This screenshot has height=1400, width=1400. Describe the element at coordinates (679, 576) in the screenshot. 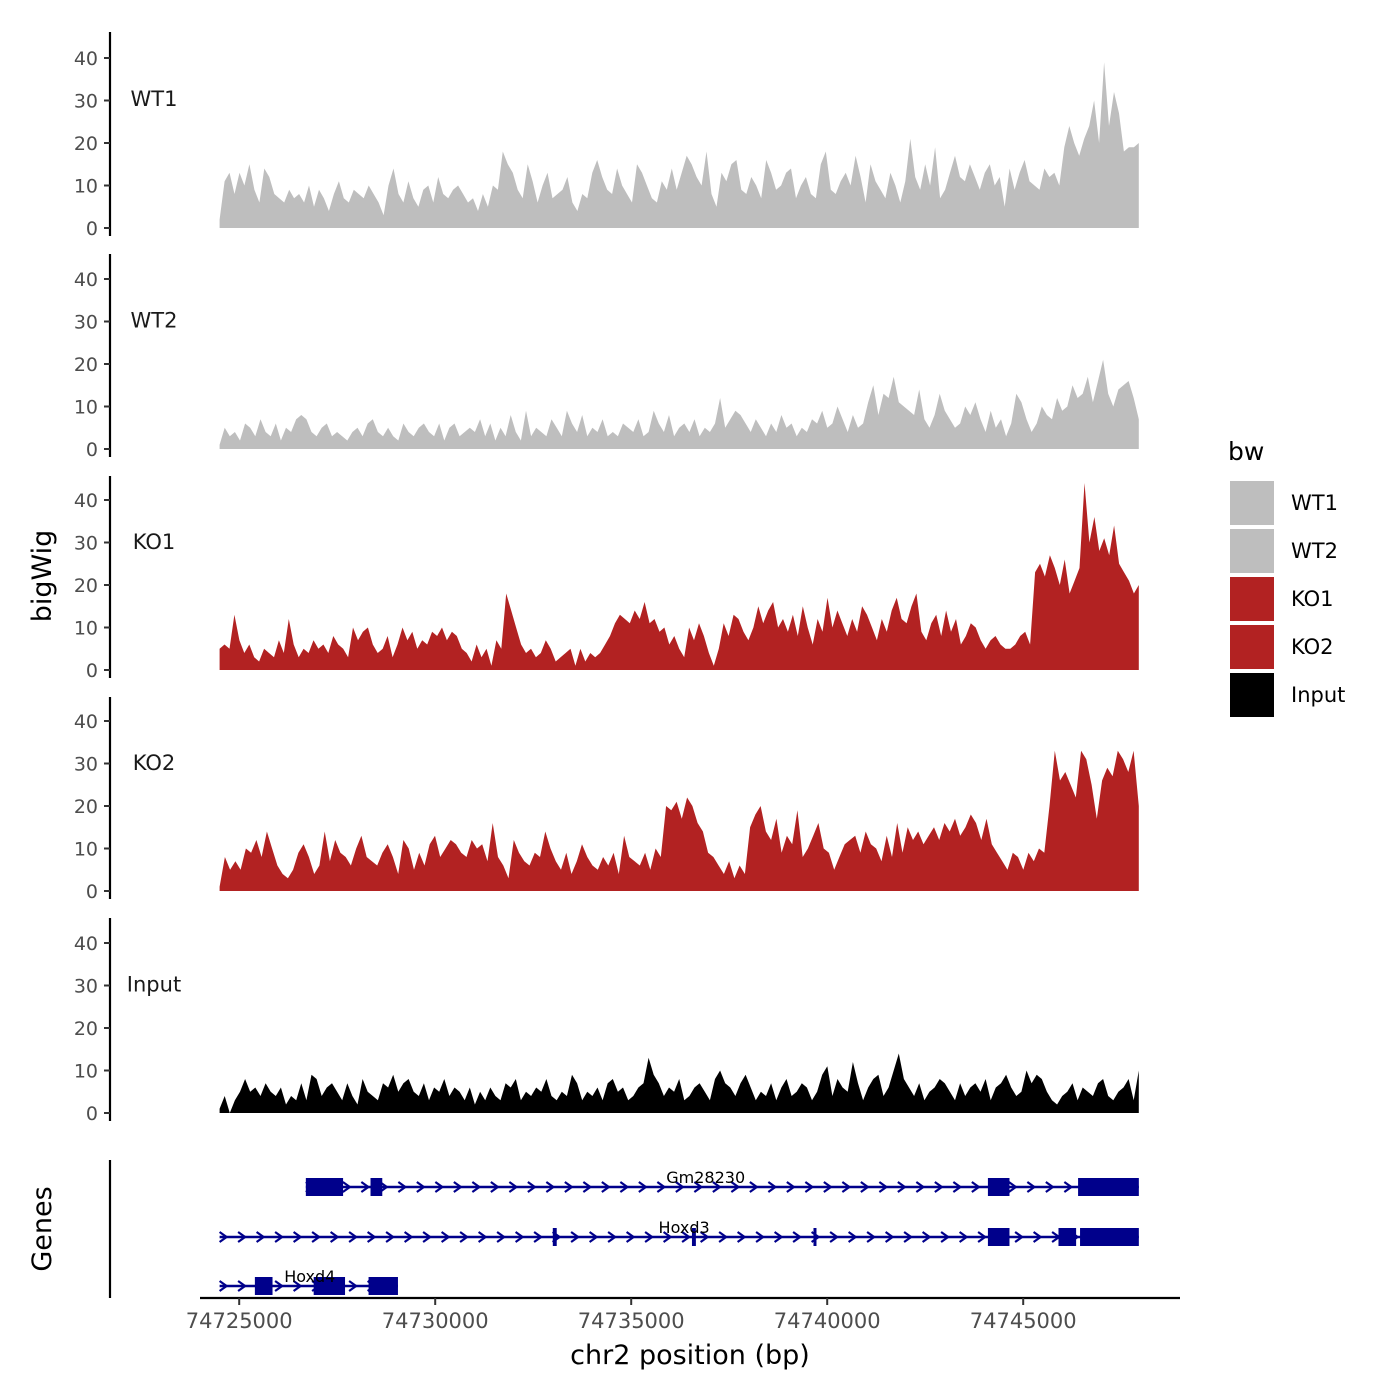

I see `area-ko1` at that location.